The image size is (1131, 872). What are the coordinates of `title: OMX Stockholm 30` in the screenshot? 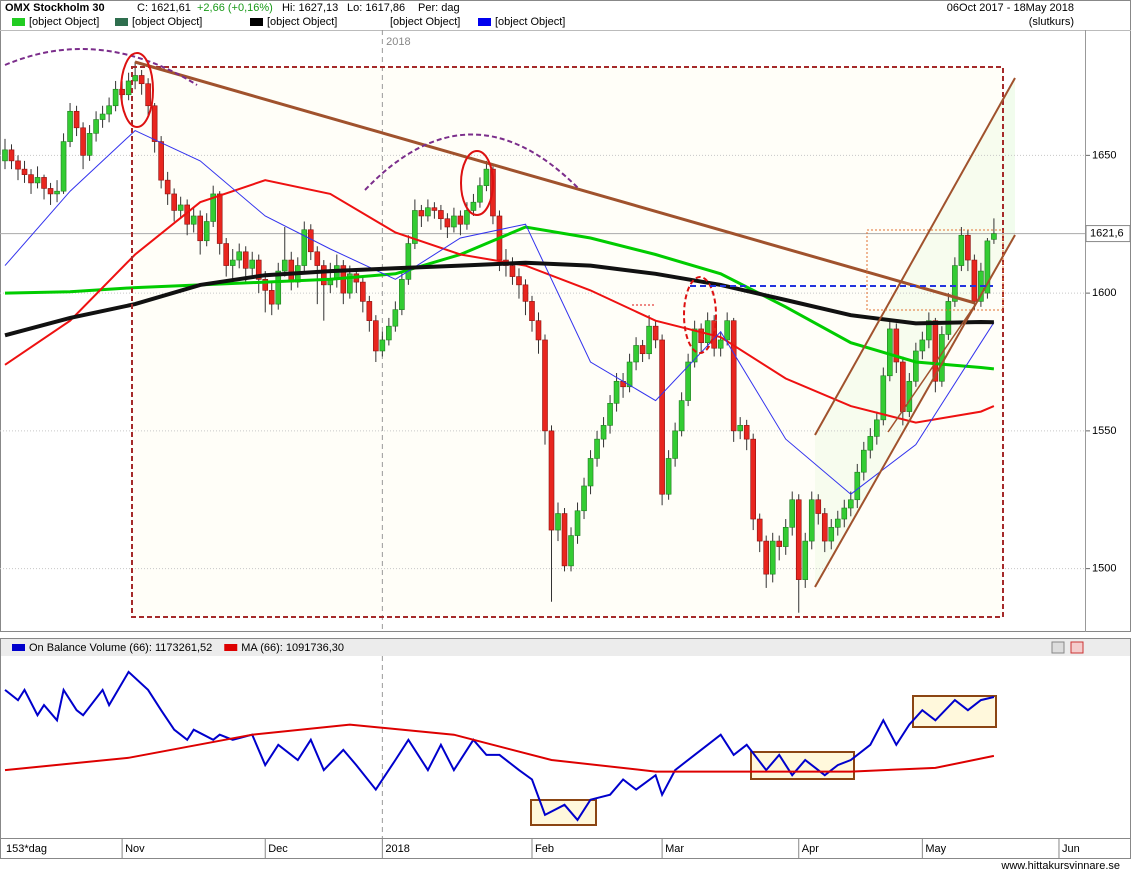 It's located at (55, 8).